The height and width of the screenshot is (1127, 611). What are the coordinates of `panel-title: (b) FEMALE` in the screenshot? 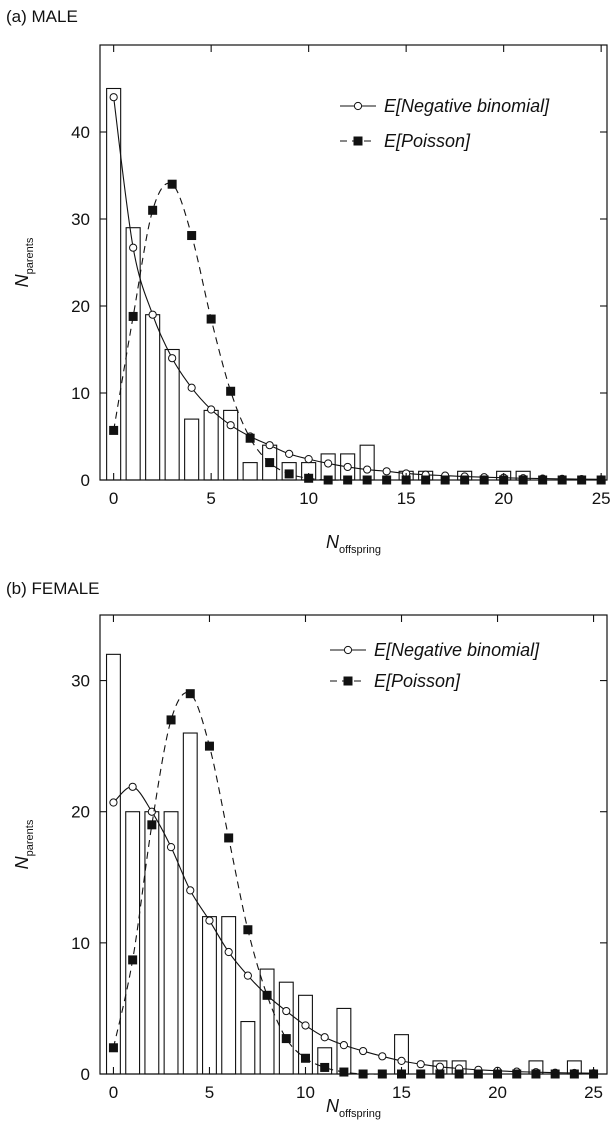 It's located at (53, 588).